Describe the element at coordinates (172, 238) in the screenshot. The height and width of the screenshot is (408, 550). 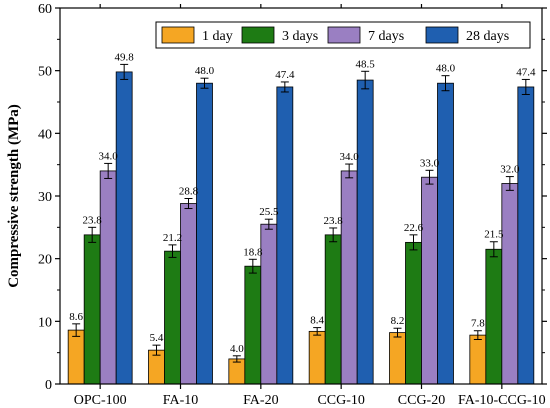
I see `data-label: 21.2` at that location.